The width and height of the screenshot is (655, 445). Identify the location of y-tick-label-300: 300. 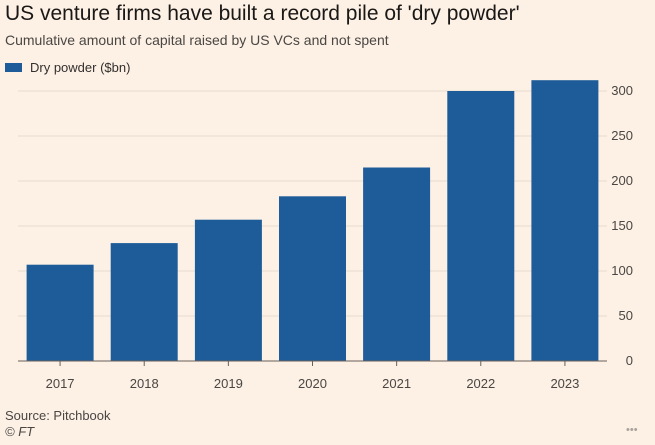
(622, 90).